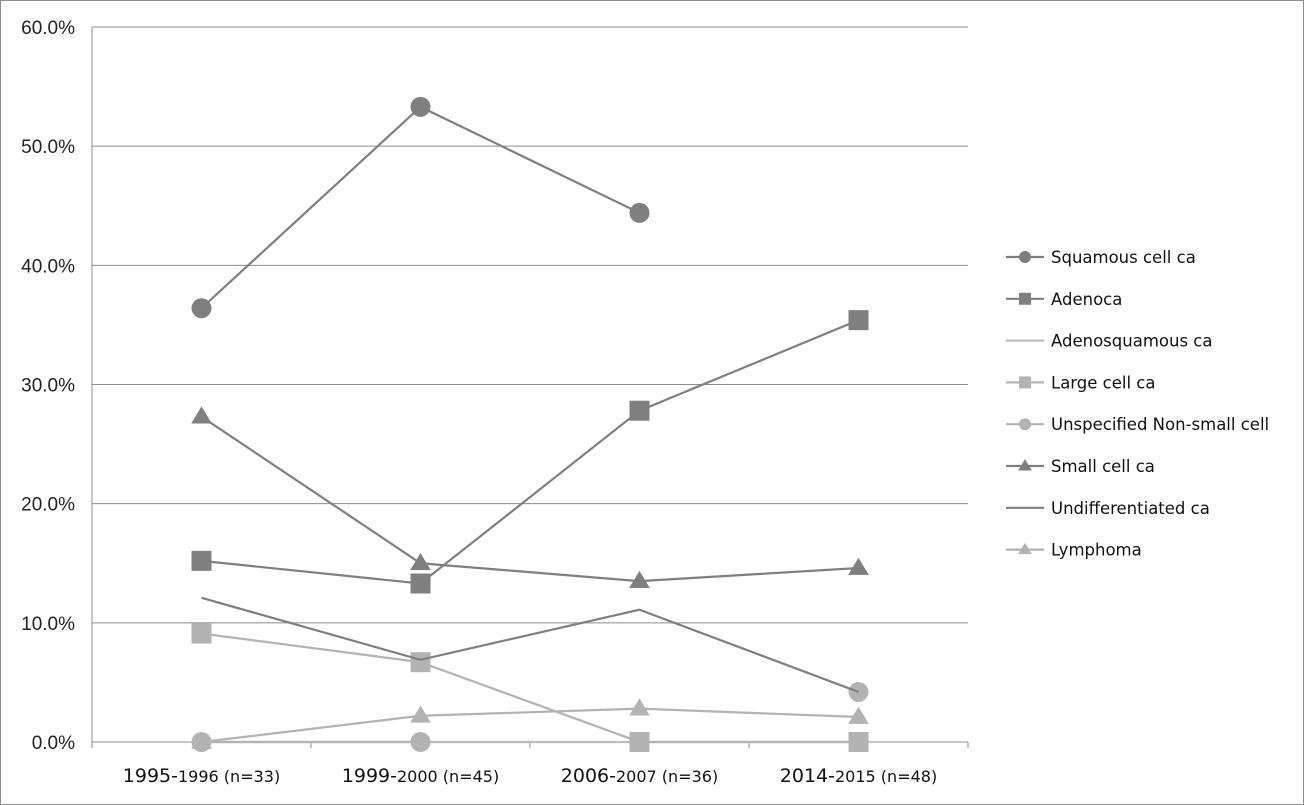 Image resolution: width=1304 pixels, height=805 pixels. I want to click on series-undifferentiated-ca, so click(530, 644).